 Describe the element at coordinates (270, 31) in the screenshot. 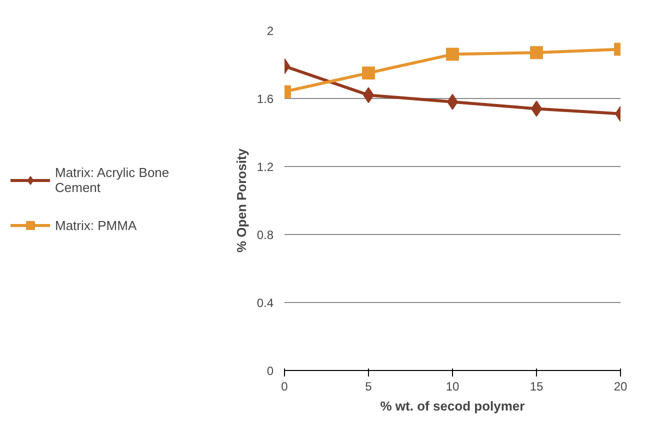

I see `y-tick-label: 2` at that location.